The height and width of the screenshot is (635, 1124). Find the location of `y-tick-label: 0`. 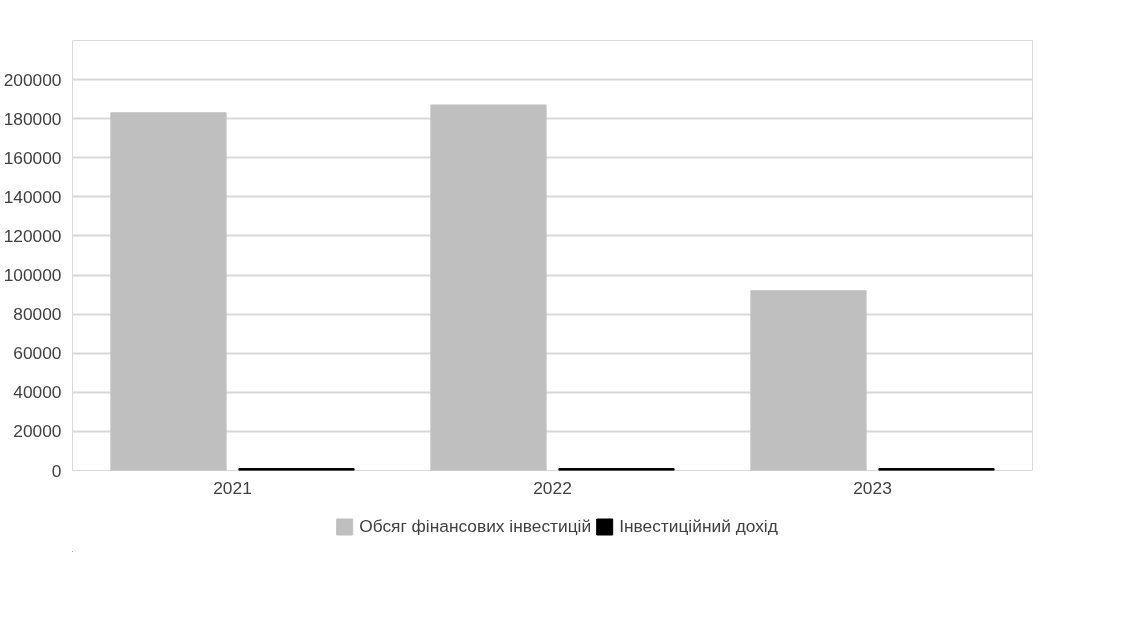

y-tick-label: 0 is located at coordinates (56, 470).